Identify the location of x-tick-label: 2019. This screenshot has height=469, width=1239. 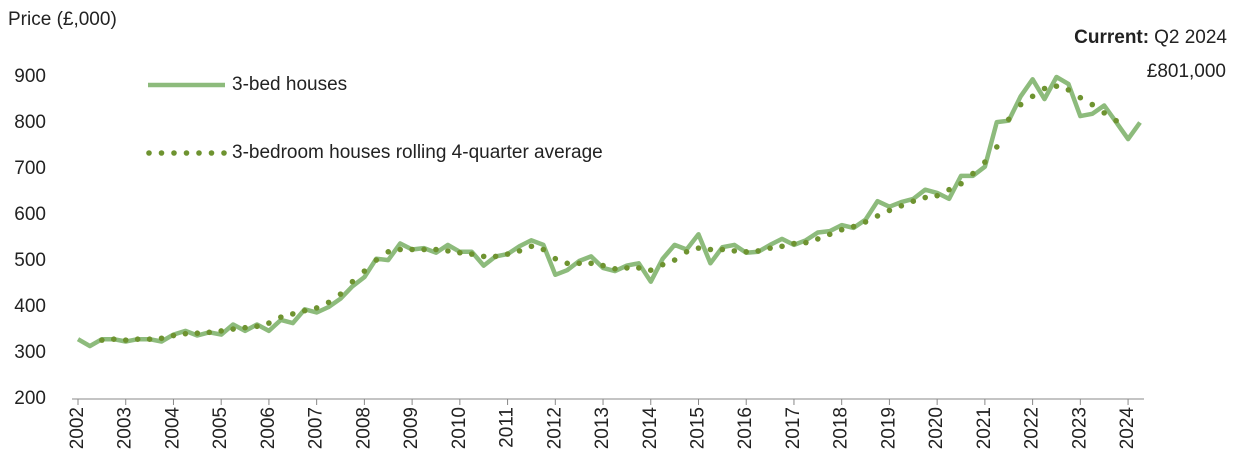
(888, 428).